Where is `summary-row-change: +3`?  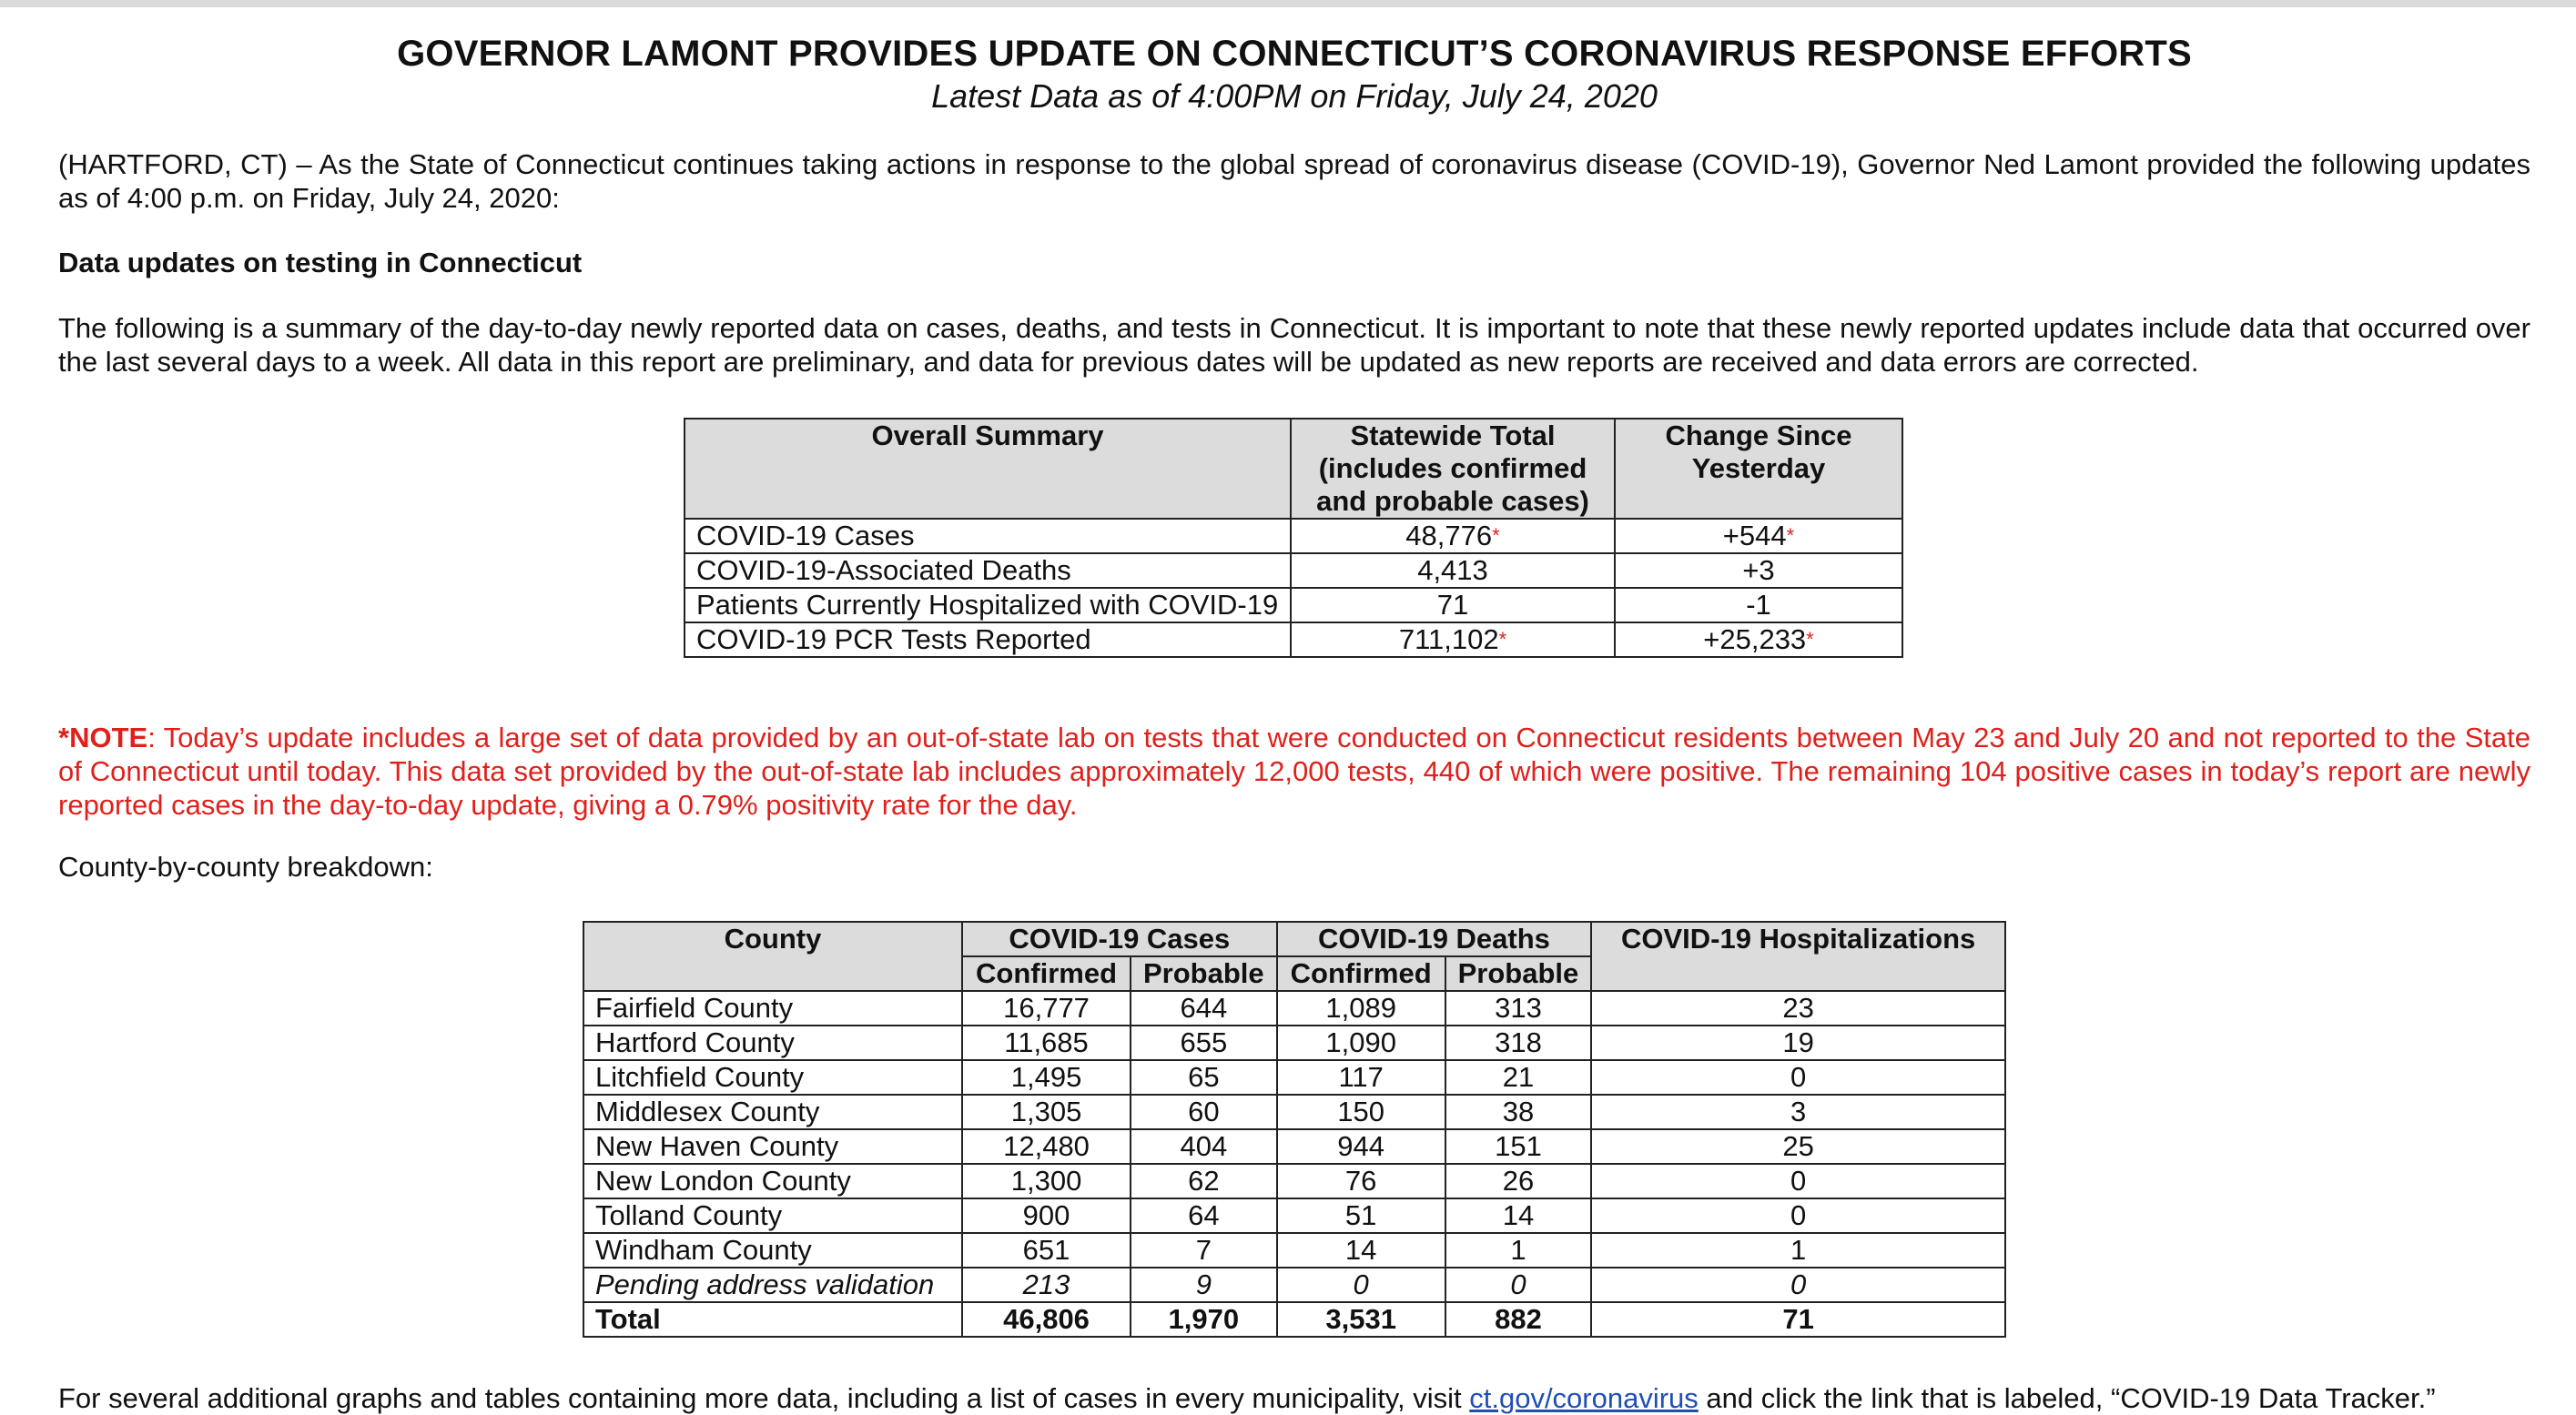
summary-row-change: +3 is located at coordinates (1758, 570).